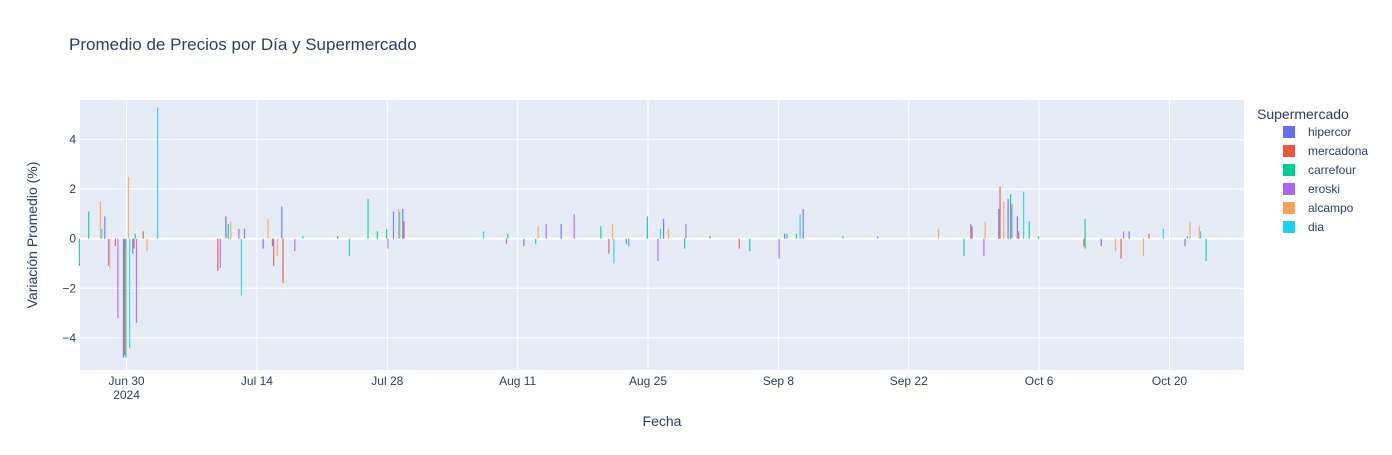  I want to click on legend-item-dia: dia, so click(1316, 227).